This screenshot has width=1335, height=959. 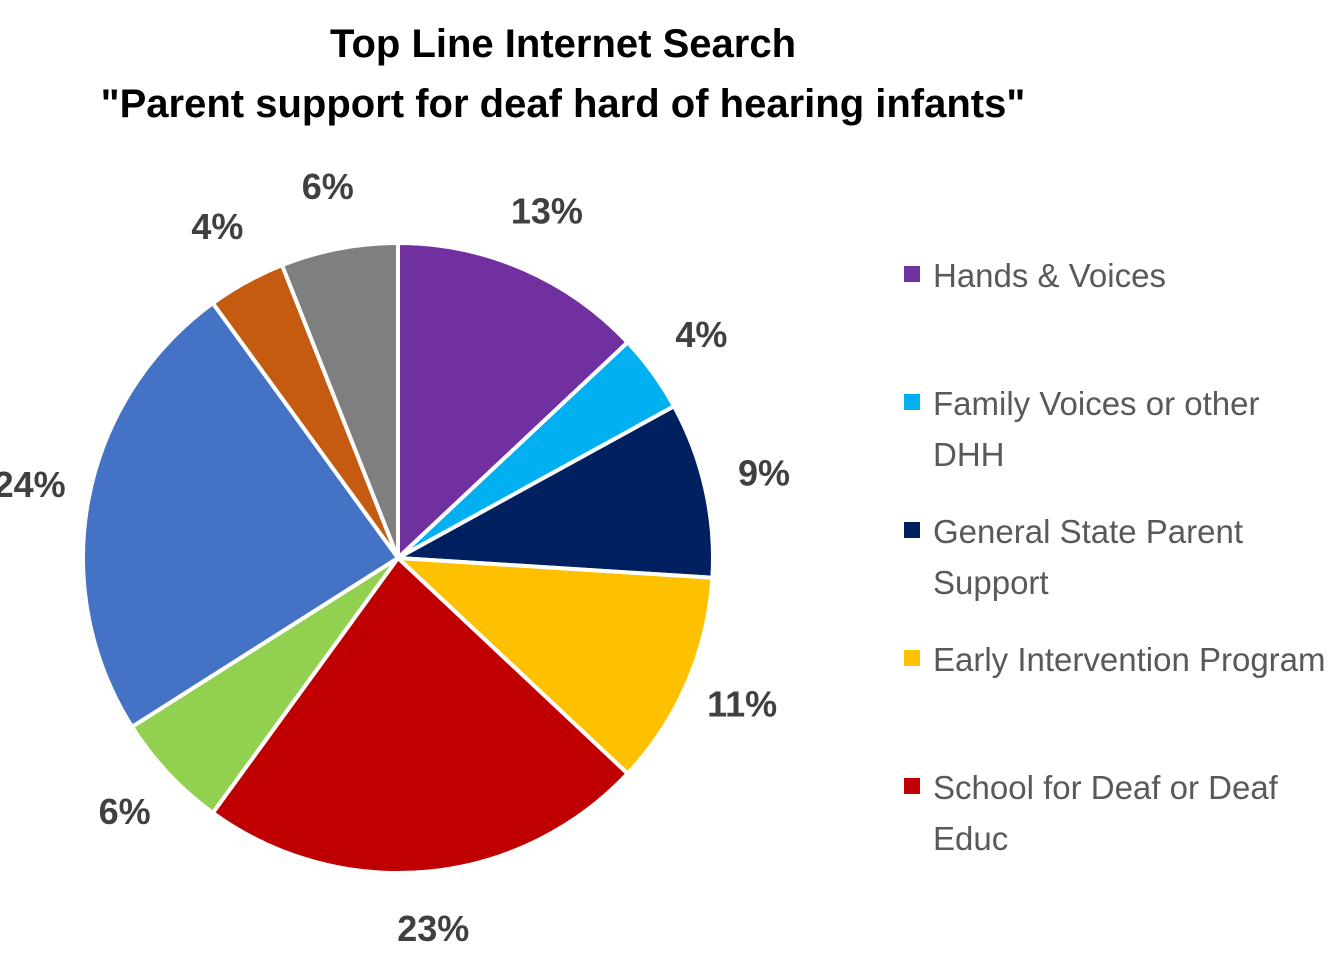 I want to click on legend-item: School for Deaf or Deaf Educ, so click(x=1115, y=826).